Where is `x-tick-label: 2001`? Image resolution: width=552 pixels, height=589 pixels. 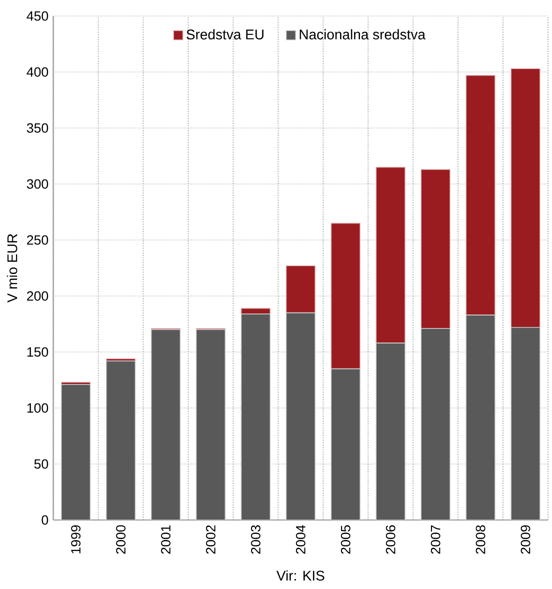 x-tick-label: 2001 is located at coordinates (165, 539).